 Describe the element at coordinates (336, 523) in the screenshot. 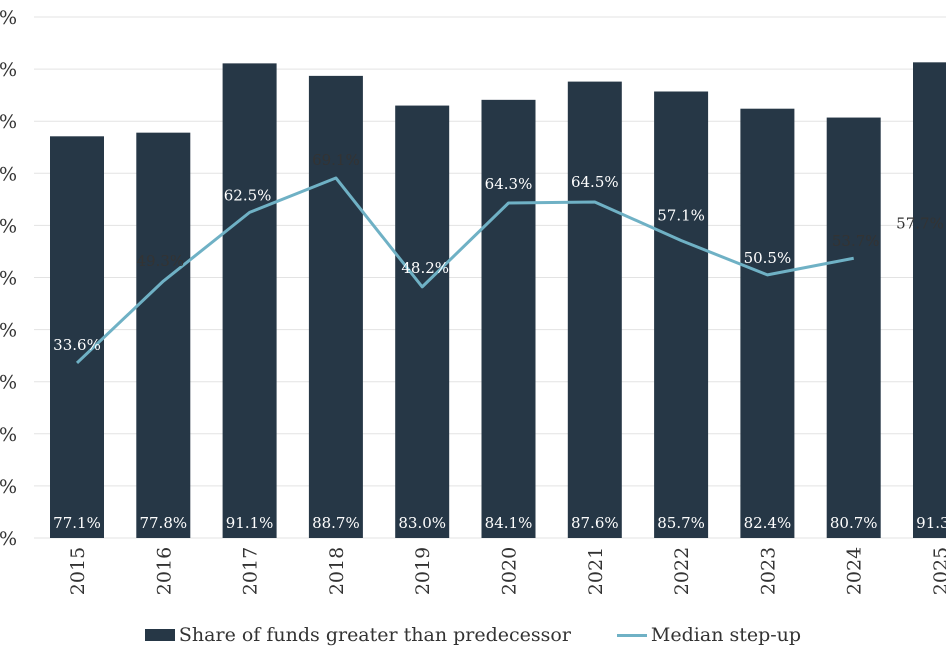

I see `bar-data-label: 88.7%` at that location.